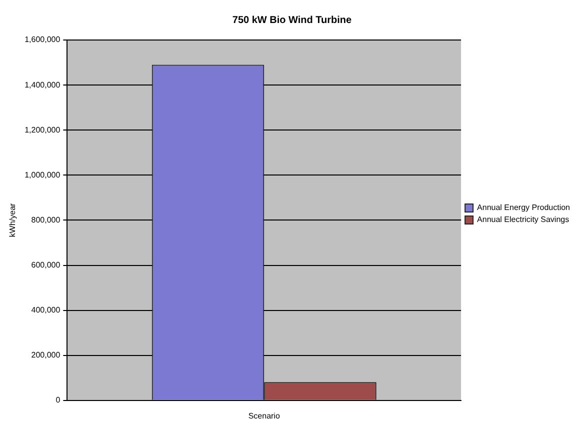  I want to click on y-tick-label: 400,000, so click(46, 310).